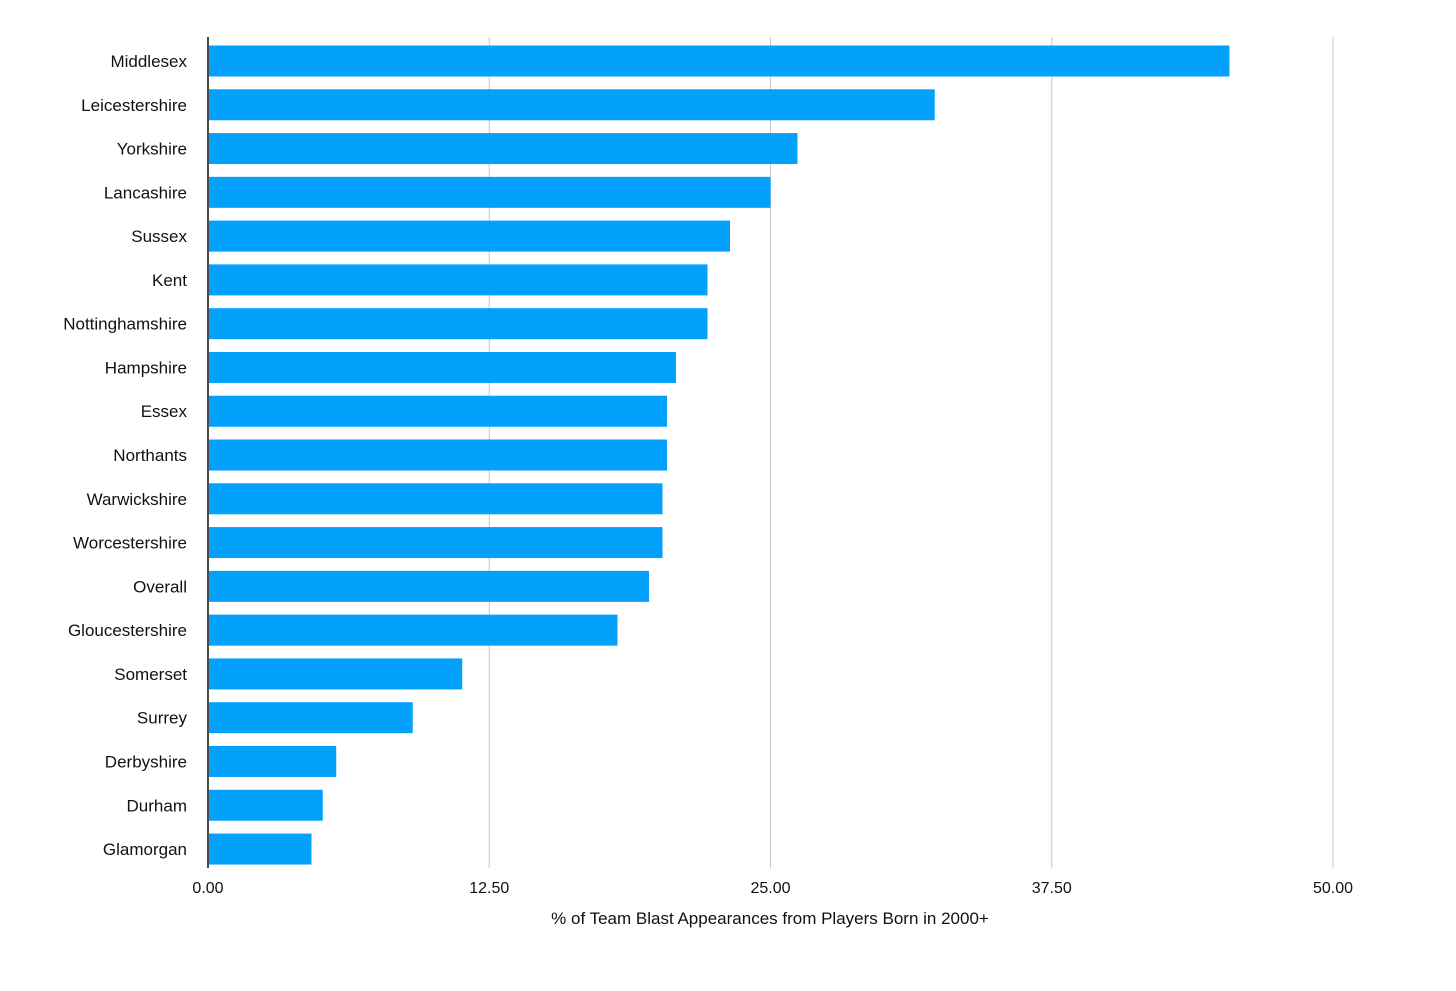  I want to click on category-label: Warwickshire, so click(137, 499).